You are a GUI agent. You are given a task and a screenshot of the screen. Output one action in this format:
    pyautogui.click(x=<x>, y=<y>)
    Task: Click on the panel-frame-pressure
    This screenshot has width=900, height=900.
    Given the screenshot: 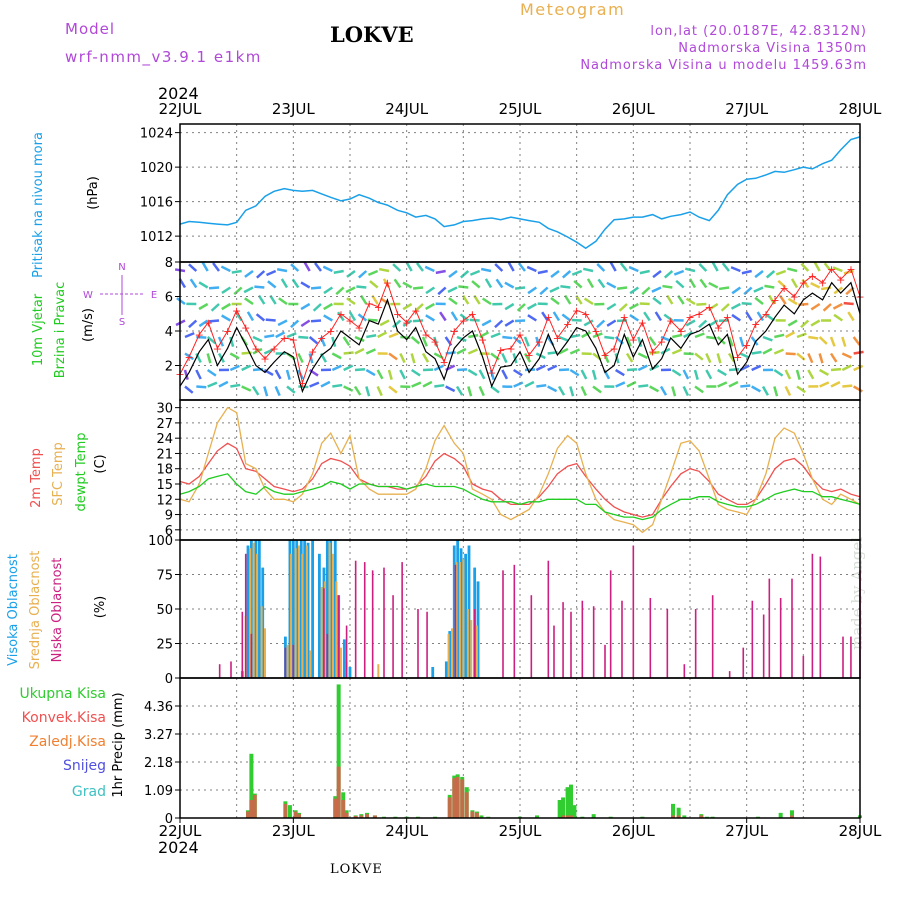 What is the action you would take?
    pyautogui.click(x=520, y=193)
    